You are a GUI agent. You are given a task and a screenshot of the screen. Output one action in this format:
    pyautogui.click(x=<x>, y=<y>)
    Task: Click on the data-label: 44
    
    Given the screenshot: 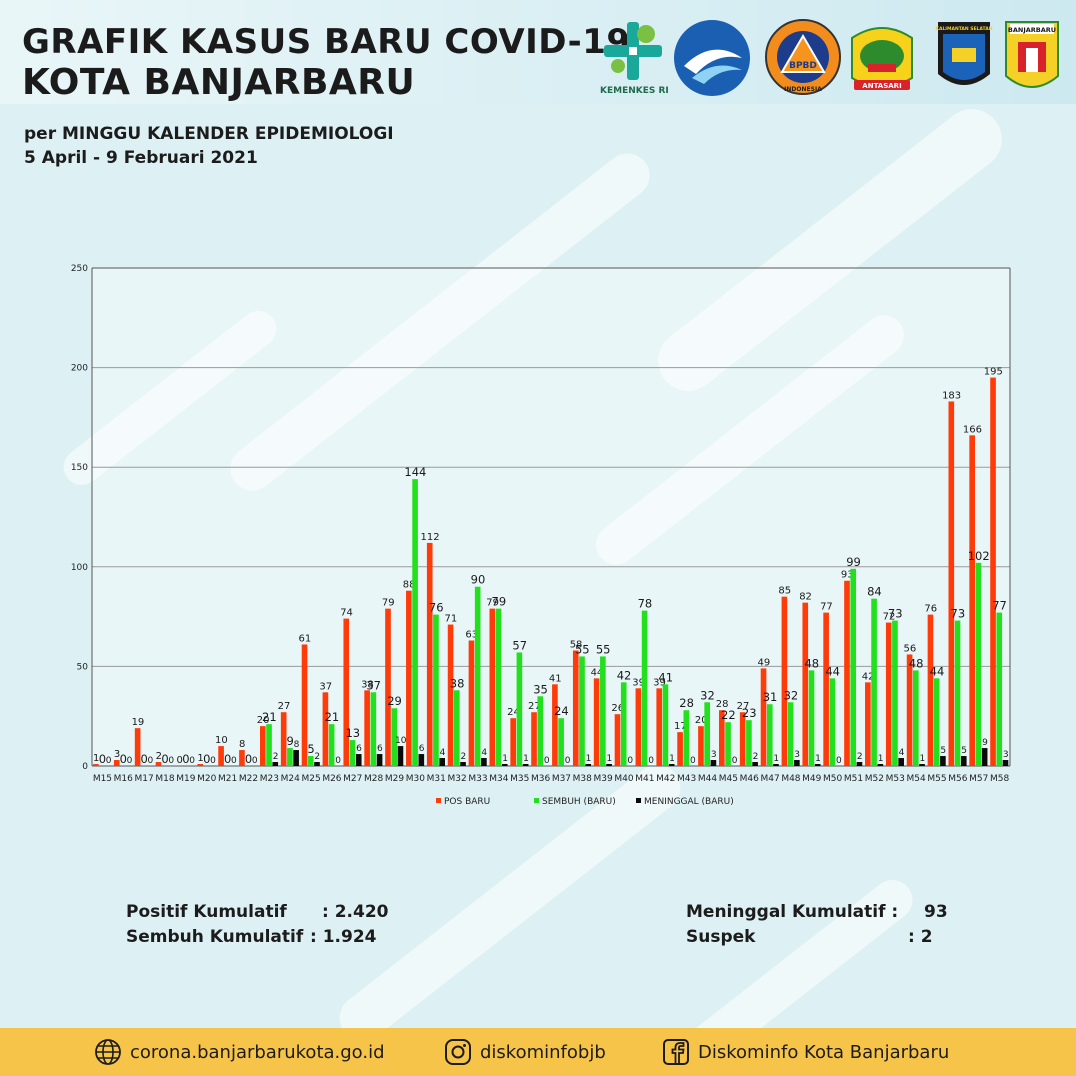 What is the action you would take?
    pyautogui.click(x=832, y=671)
    